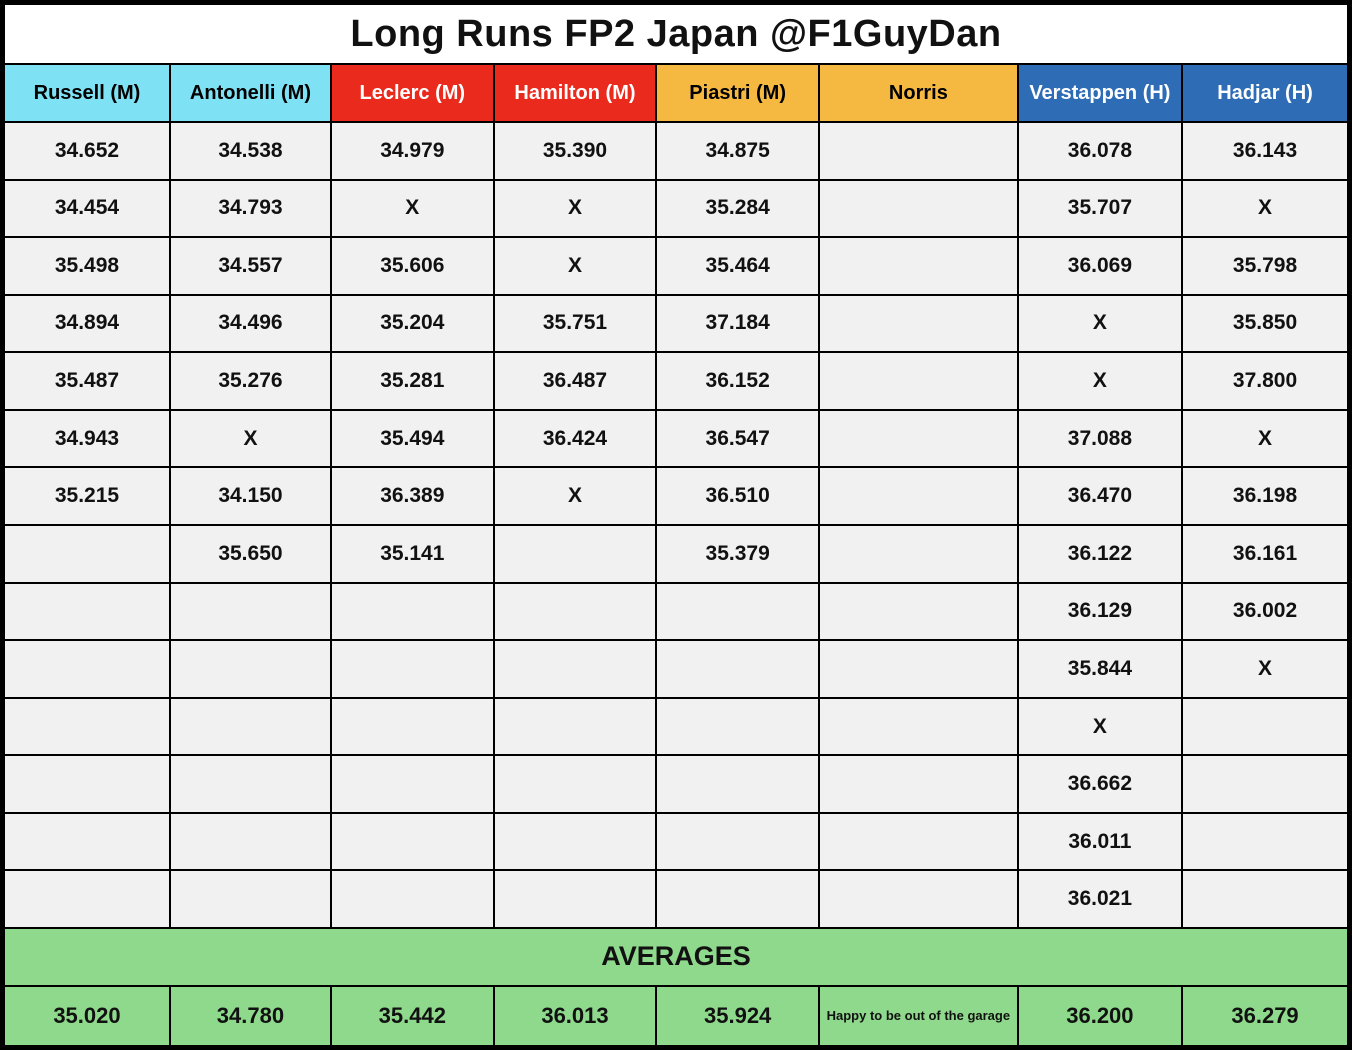 Image resolution: width=1352 pixels, height=1050 pixels. I want to click on column-header-hadjar: Hadjar (H), so click(1265, 93).